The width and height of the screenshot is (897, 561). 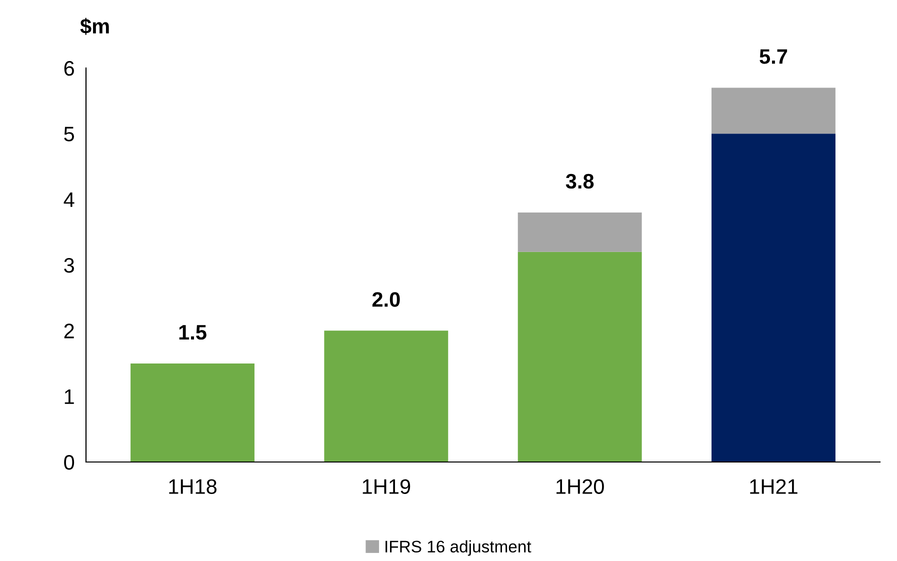 I want to click on y-axis-title: $m, so click(x=94, y=26).